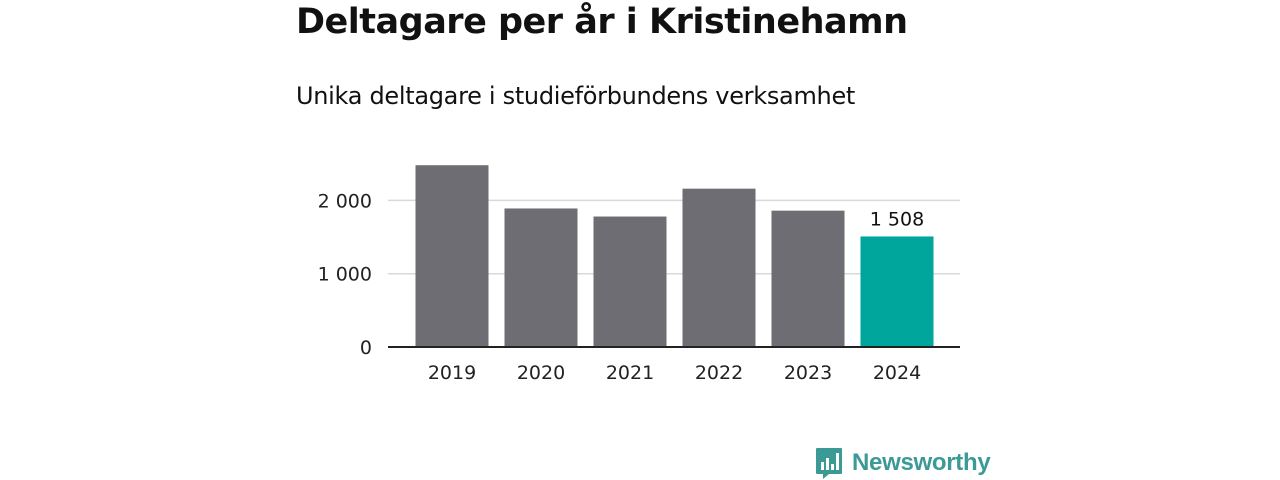 The width and height of the screenshot is (1280, 480). Describe the element at coordinates (345, 201) in the screenshot. I see `y-tick-label: 2 000` at that location.